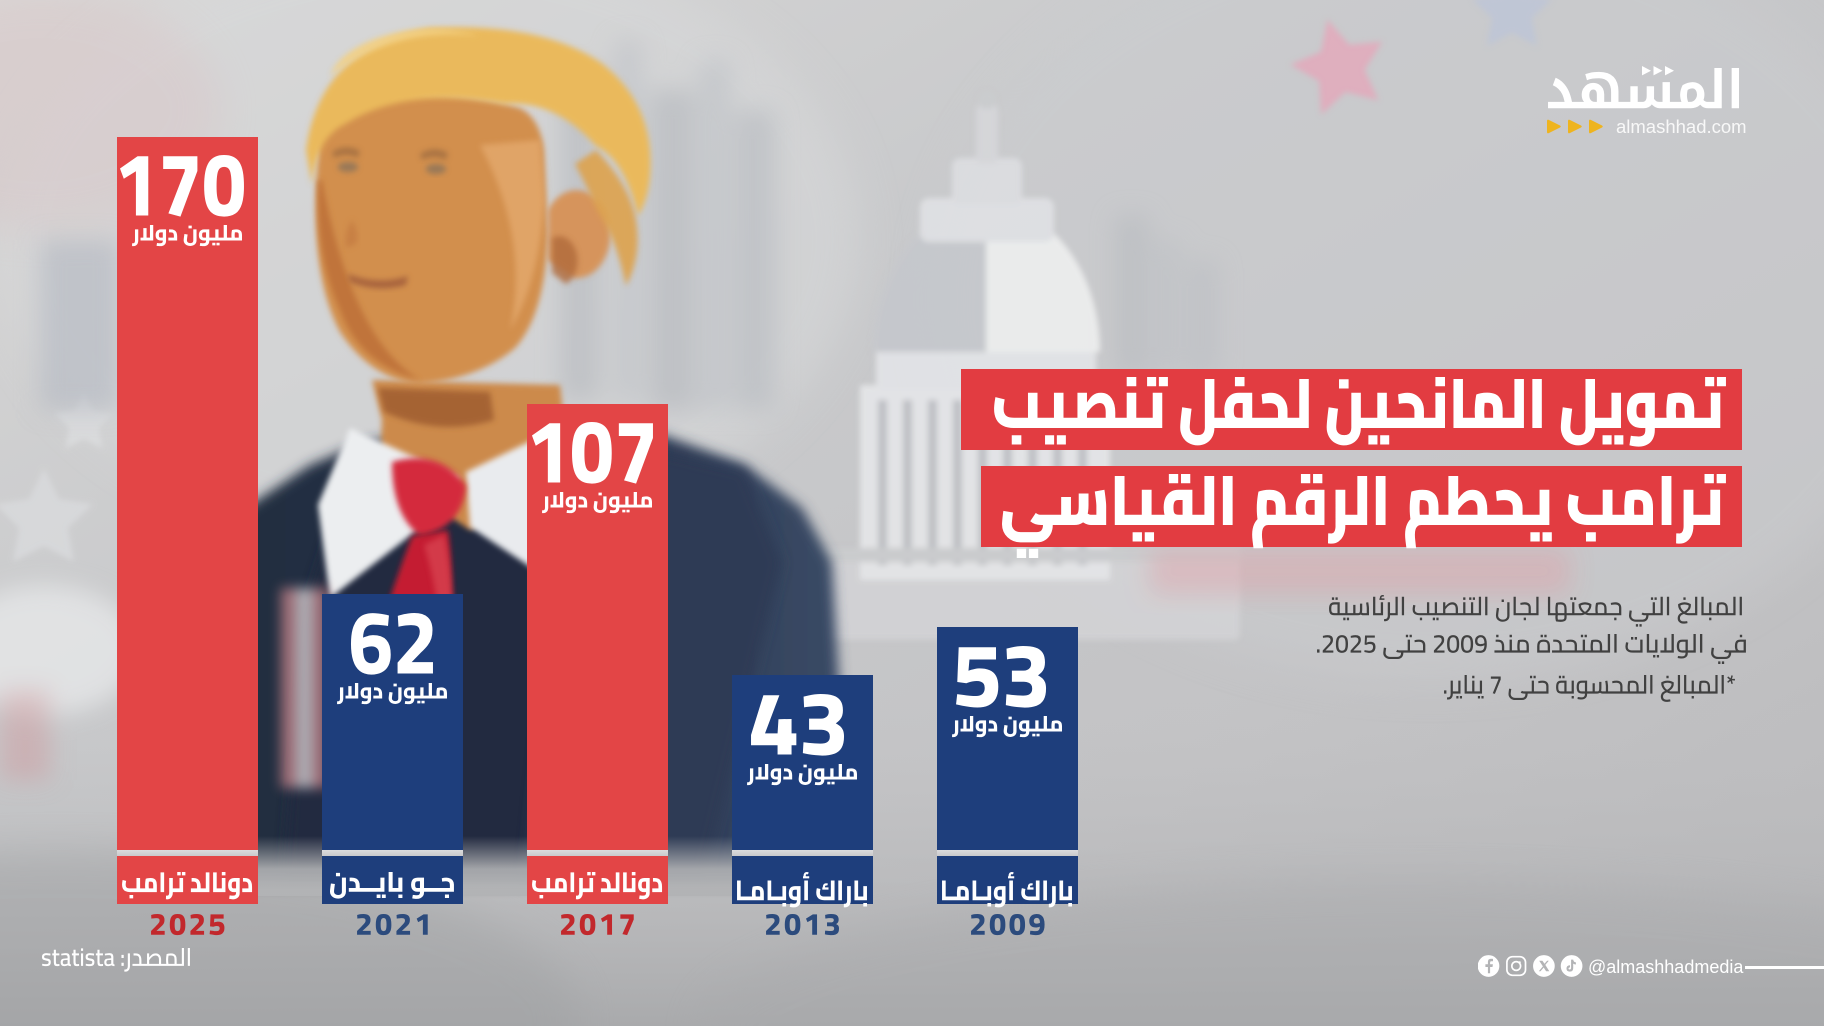  What do you see at coordinates (1681, 127) in the screenshot?
I see `svg-text: almashhad.com` at bounding box center [1681, 127].